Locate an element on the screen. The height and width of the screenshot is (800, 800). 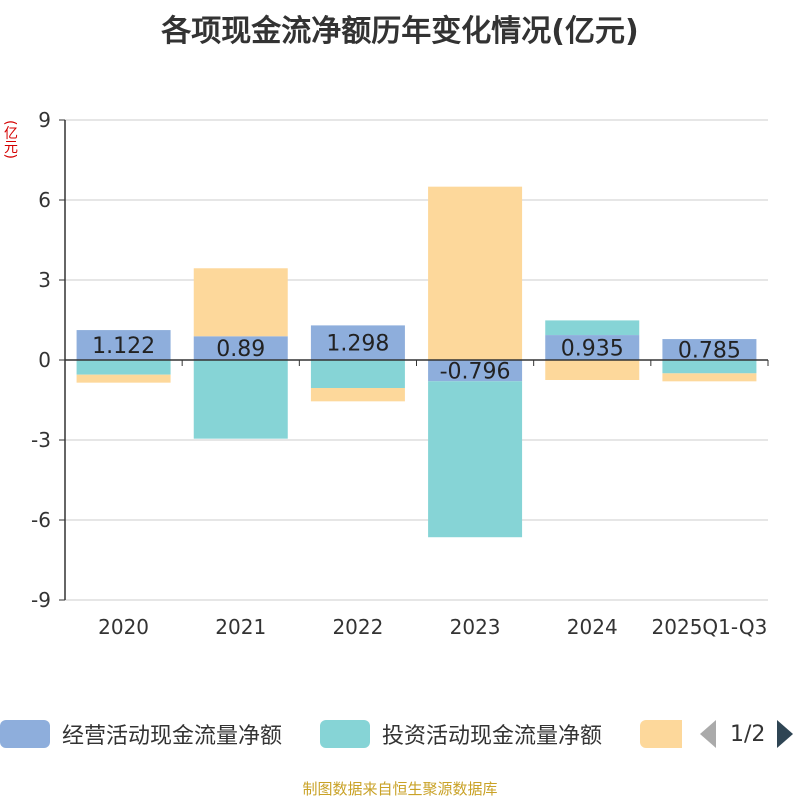
legend-swatch-investing is located at coordinates (345, 734).